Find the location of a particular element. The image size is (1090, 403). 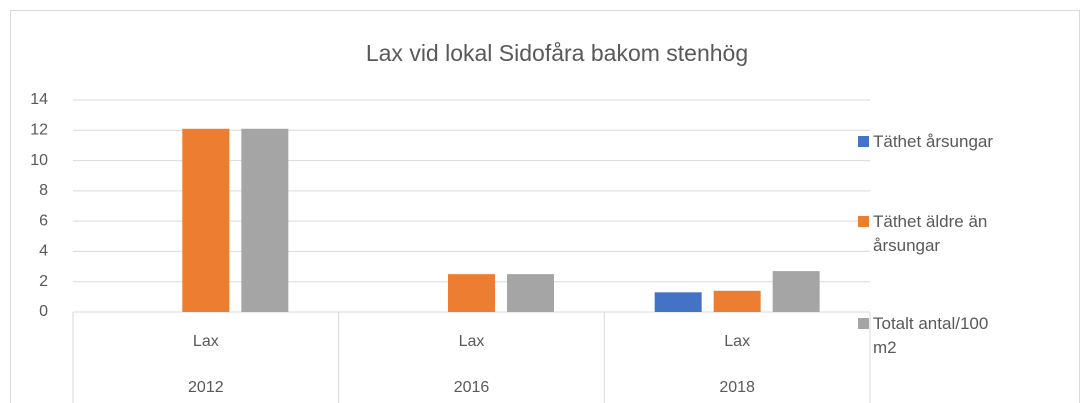

legend-label: Täthet årsungar is located at coordinates (933, 141).